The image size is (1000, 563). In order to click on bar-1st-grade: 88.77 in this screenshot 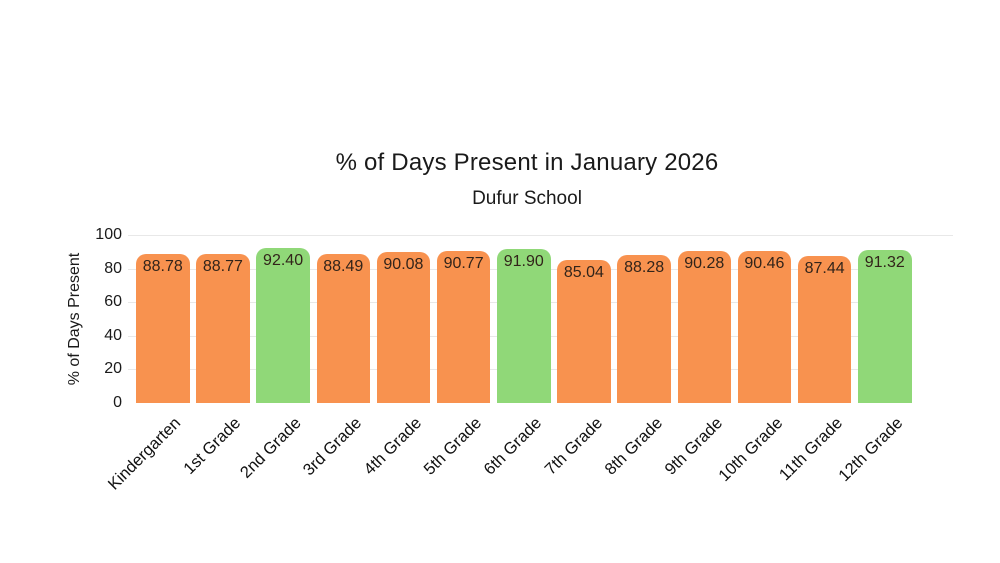, I will do `click(223, 328)`.